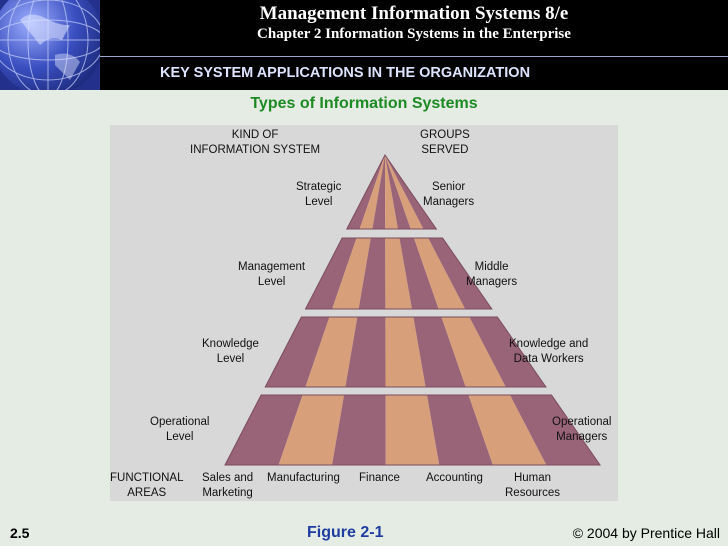 Image resolution: width=728 pixels, height=546 pixels. What do you see at coordinates (230, 351) in the screenshot?
I see `knowledge-level-label: Knowledge Level` at bounding box center [230, 351].